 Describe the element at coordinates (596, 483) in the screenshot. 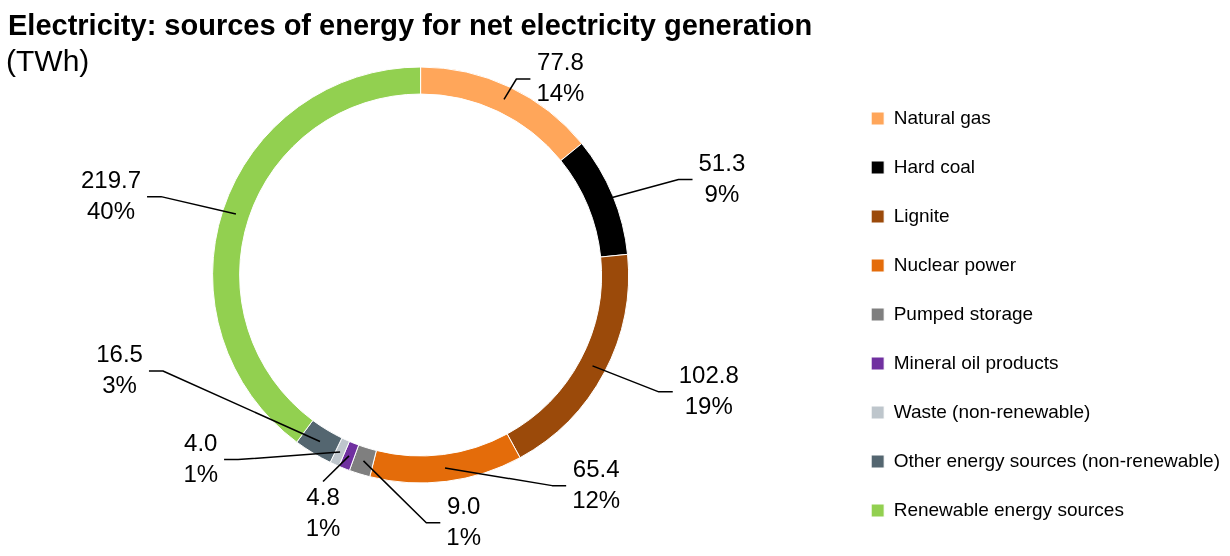

I see `data-label: 65.4 12%` at that location.